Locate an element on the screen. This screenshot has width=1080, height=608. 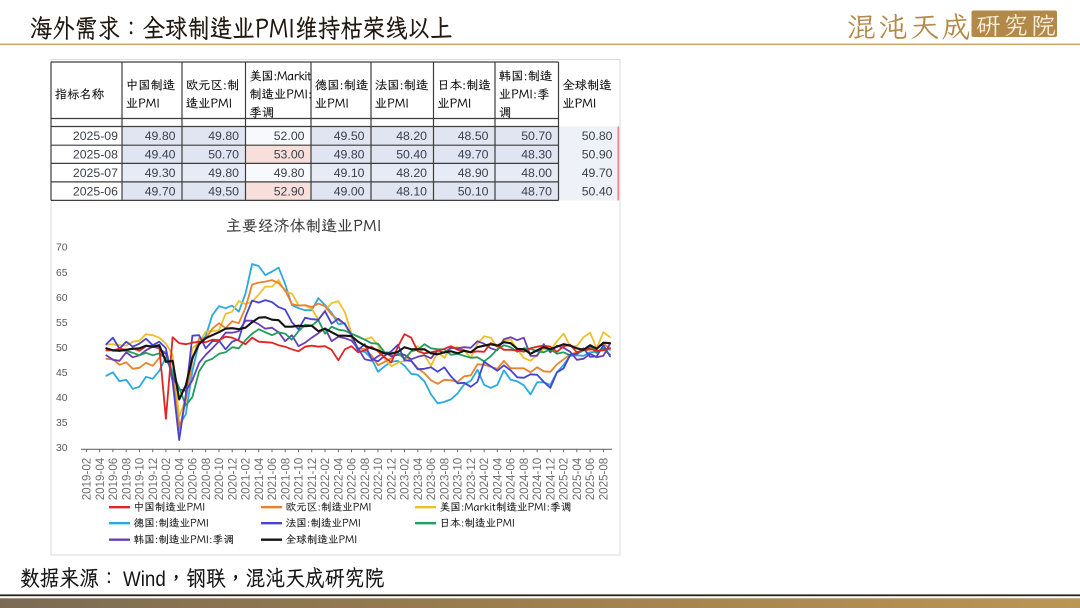
svg-text: 2019-06 is located at coordinates (113, 479).